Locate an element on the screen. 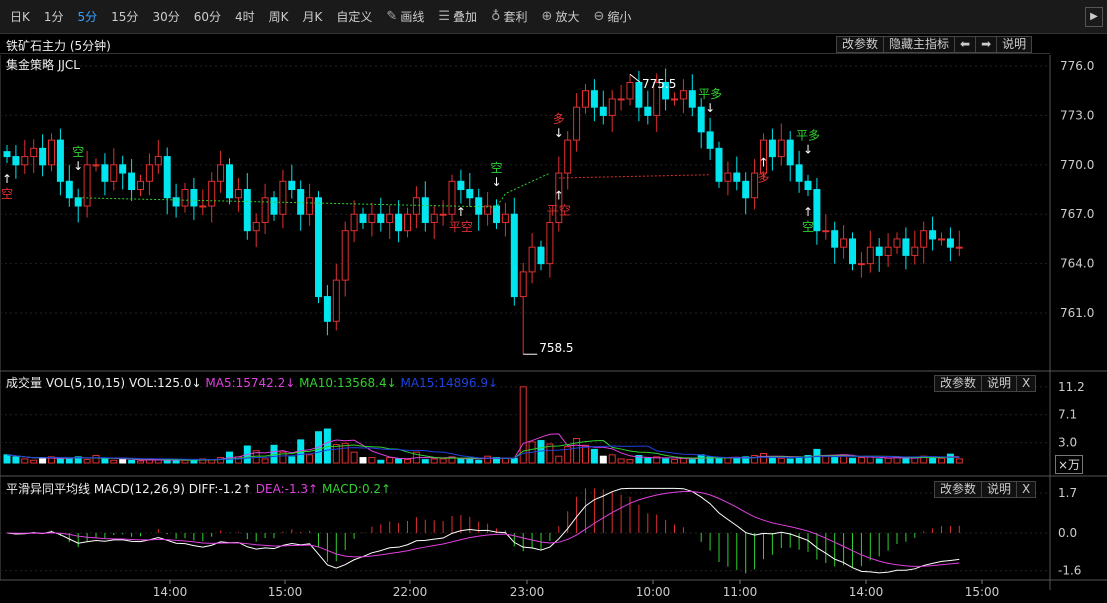 The height and width of the screenshot is (603, 1107). zoom-in-button: ⊕ 放大 is located at coordinates (561, 16).